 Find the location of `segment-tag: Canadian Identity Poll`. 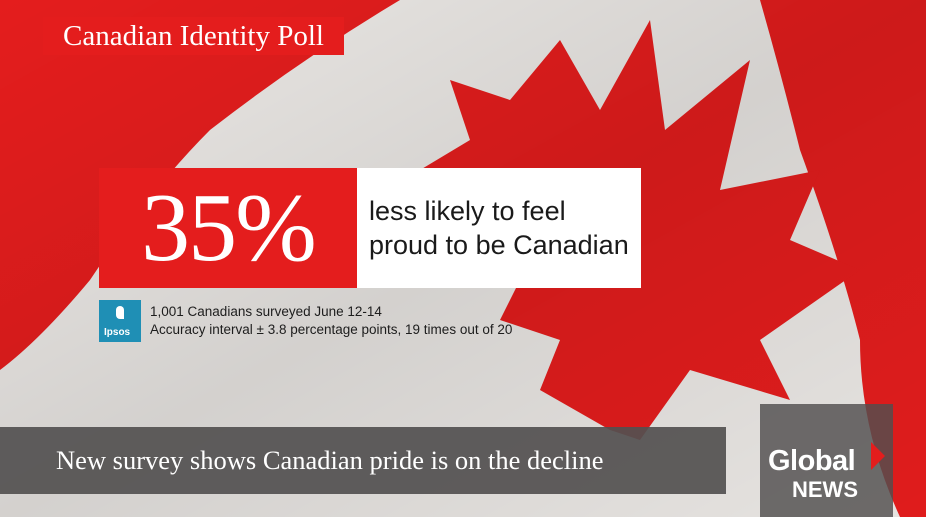

segment-tag: Canadian Identity Poll is located at coordinates (193, 36).